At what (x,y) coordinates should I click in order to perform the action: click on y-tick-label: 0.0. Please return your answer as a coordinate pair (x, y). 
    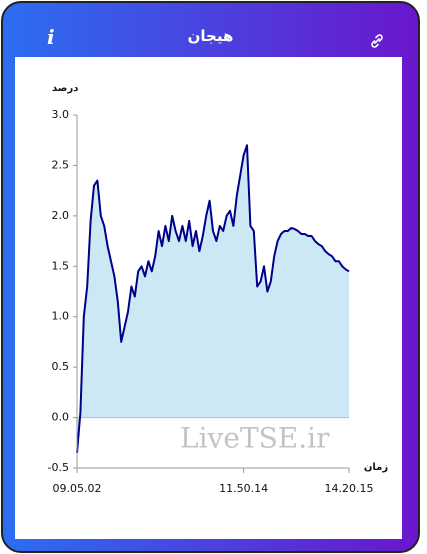
    Looking at the image, I should click on (61, 417).